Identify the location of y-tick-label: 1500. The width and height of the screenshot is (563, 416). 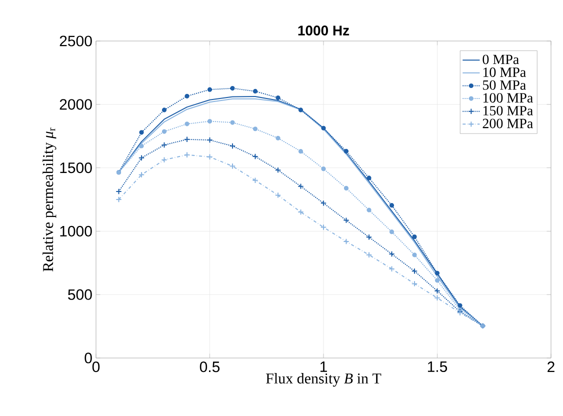
(76, 168).